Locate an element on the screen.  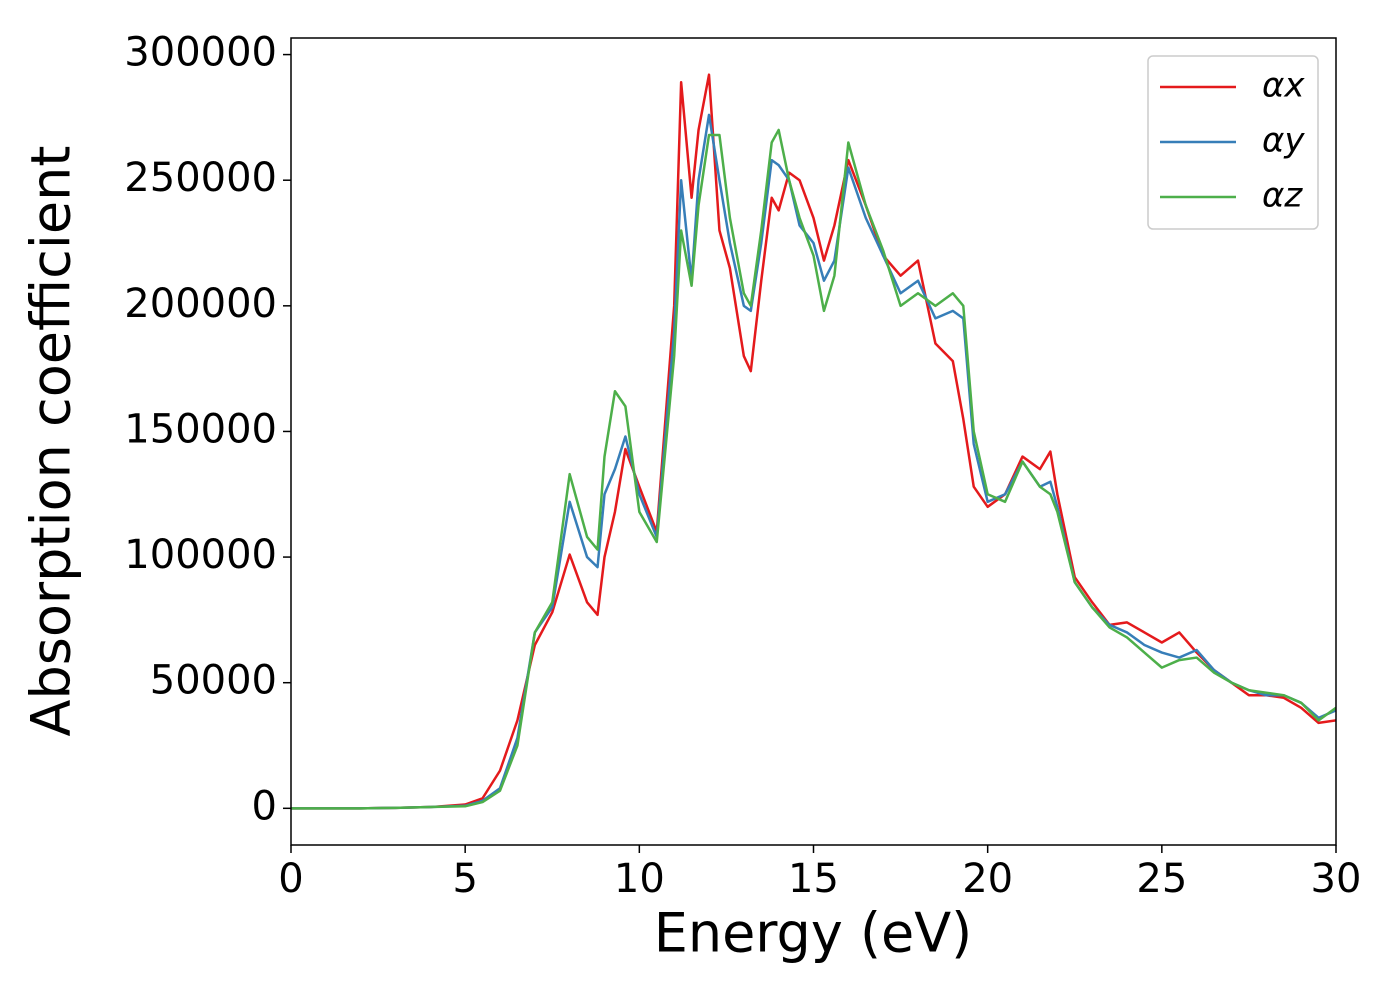
y-tick-label: 250000 is located at coordinates (200, 178).